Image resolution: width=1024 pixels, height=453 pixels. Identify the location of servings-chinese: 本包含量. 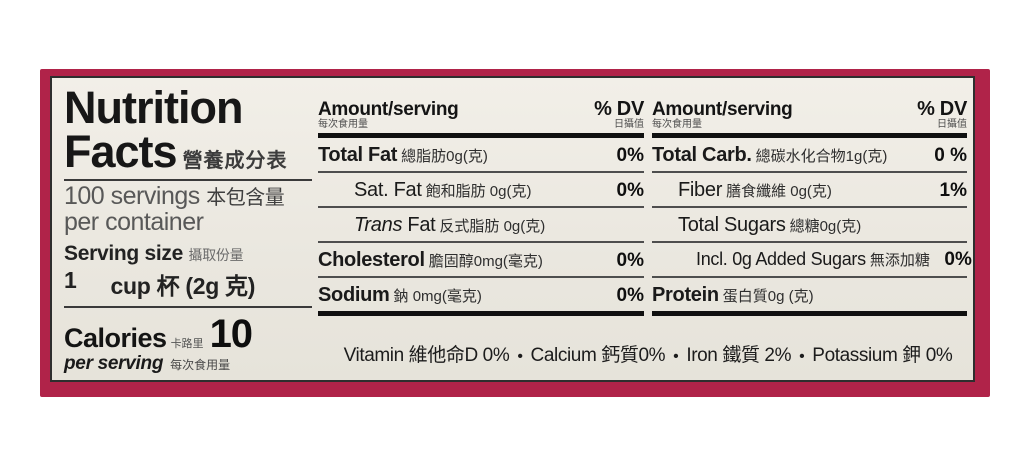
(245, 198).